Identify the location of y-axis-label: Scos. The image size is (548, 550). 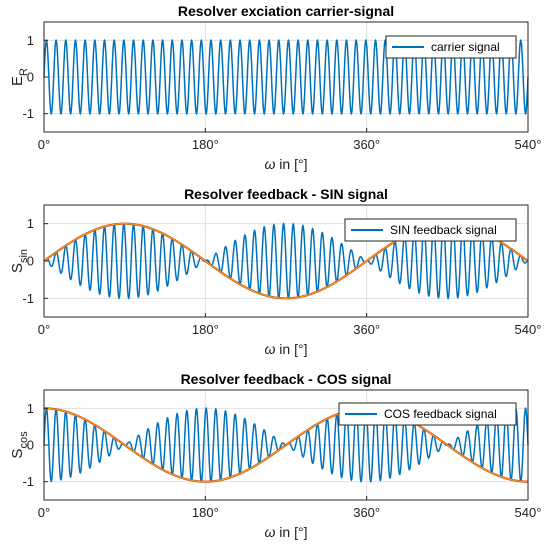
(19, 445).